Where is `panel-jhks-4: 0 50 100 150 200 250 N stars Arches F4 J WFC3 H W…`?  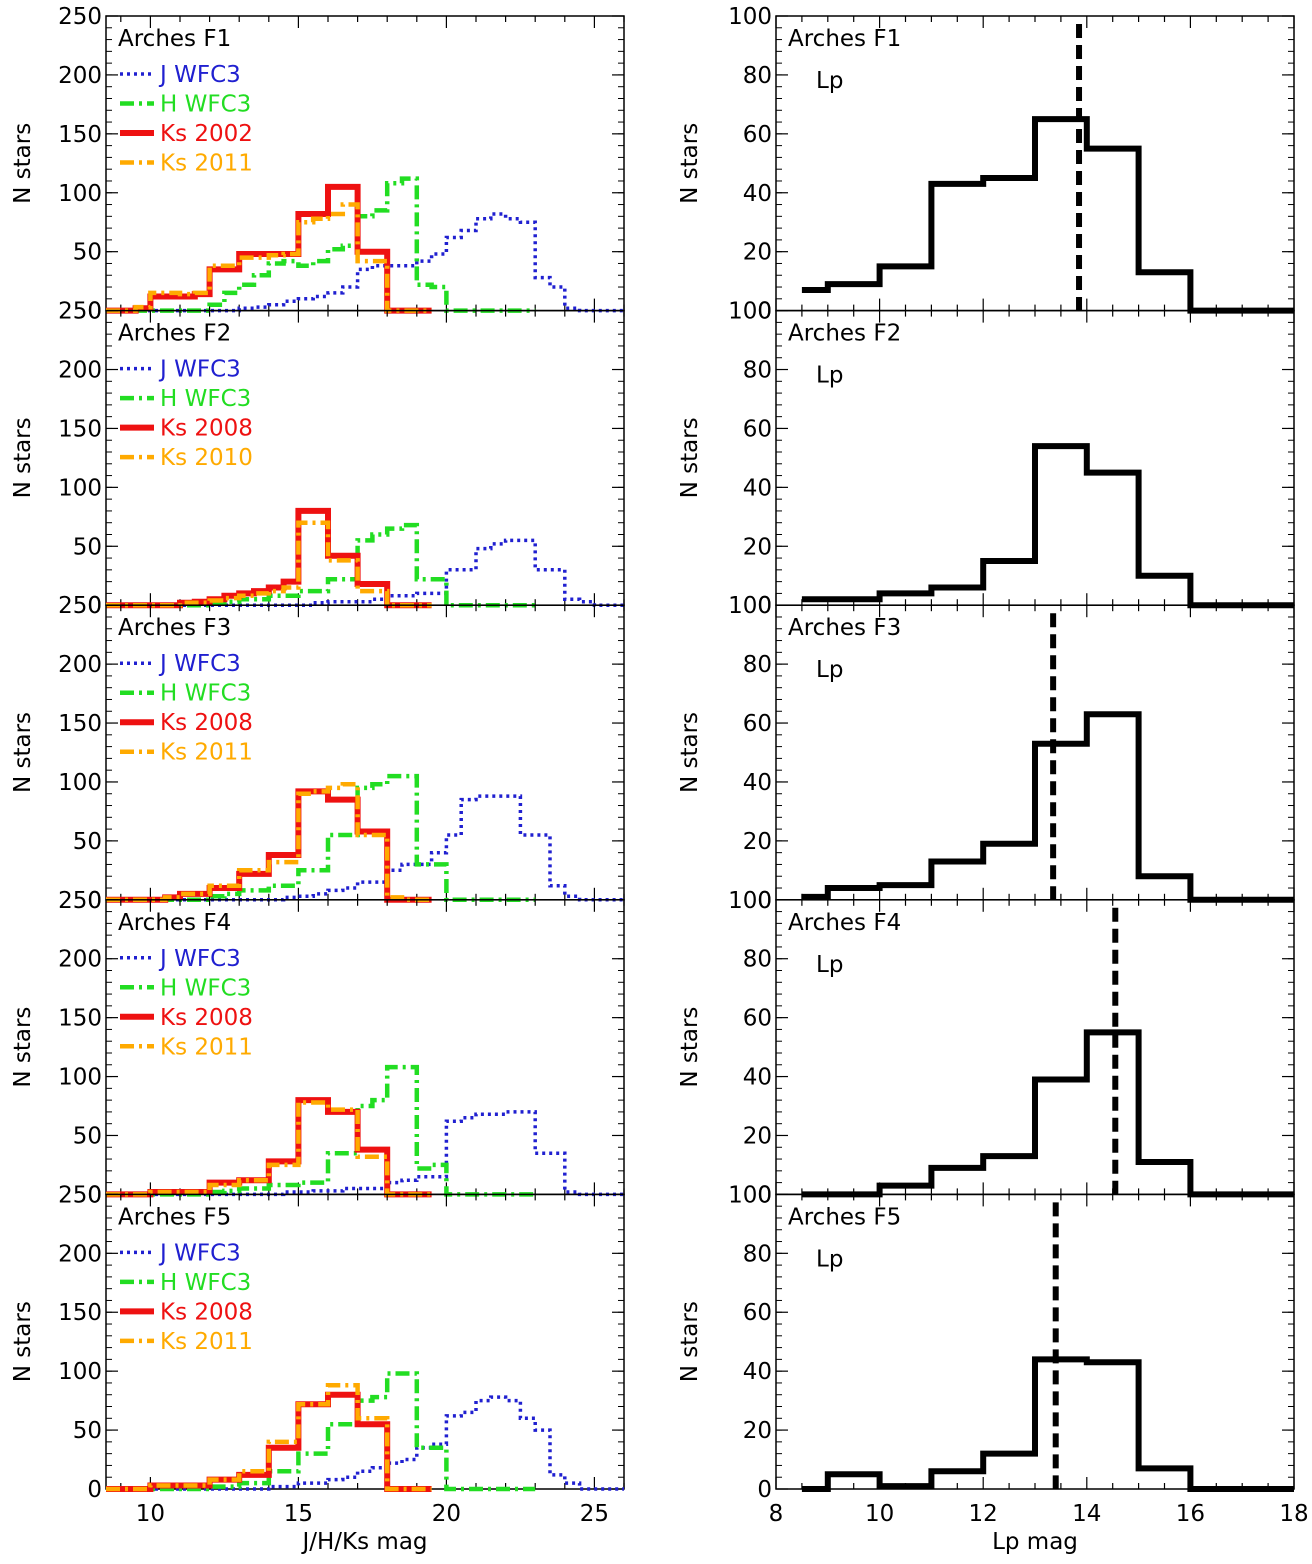
panel-jhks-4: 0 50 100 150 200 250 N stars Arches F4 J WFC3 H W… is located at coordinates (317, 1048).